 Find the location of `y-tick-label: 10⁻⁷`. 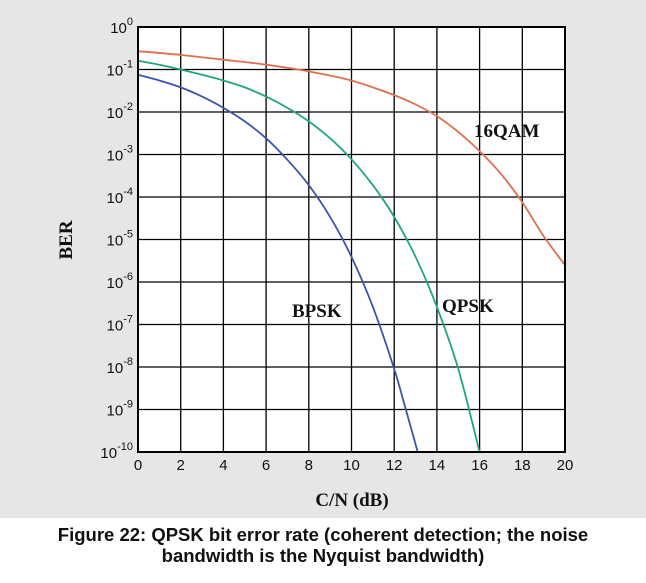

y-tick-label: 10⁻⁷ is located at coordinates (120, 324).